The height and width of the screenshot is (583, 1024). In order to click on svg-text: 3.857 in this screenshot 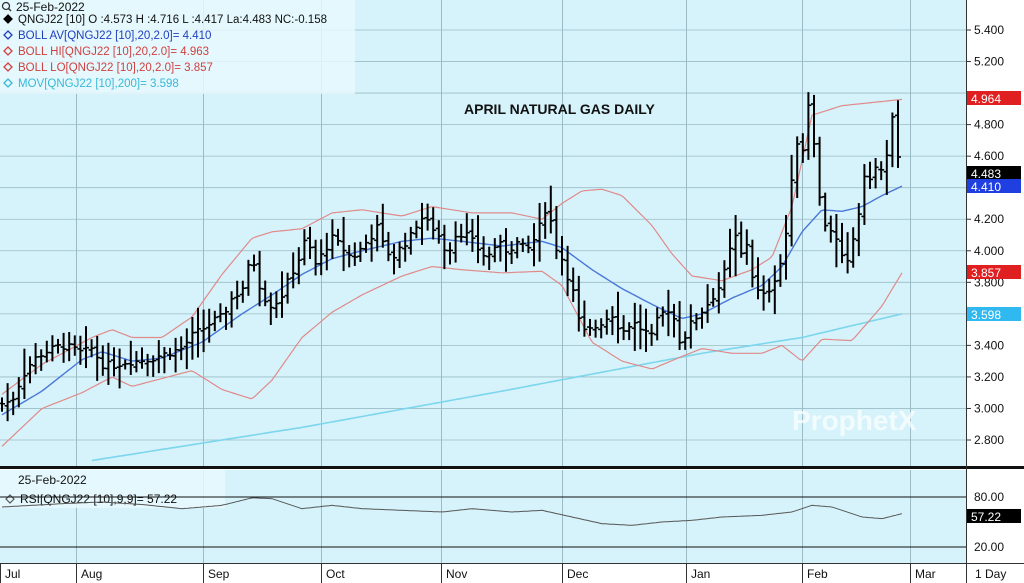, I will do `click(986, 273)`.